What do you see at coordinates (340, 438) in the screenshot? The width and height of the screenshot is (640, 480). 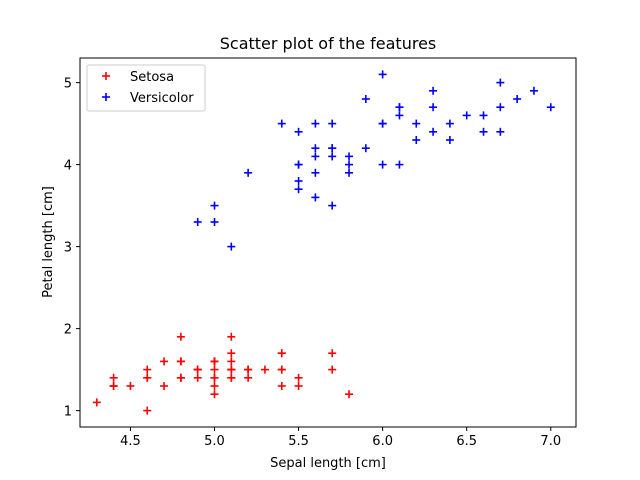 I see `x-axis-ticks: 4.5 5.0 5.5 6.0 6.5 7.0` at bounding box center [340, 438].